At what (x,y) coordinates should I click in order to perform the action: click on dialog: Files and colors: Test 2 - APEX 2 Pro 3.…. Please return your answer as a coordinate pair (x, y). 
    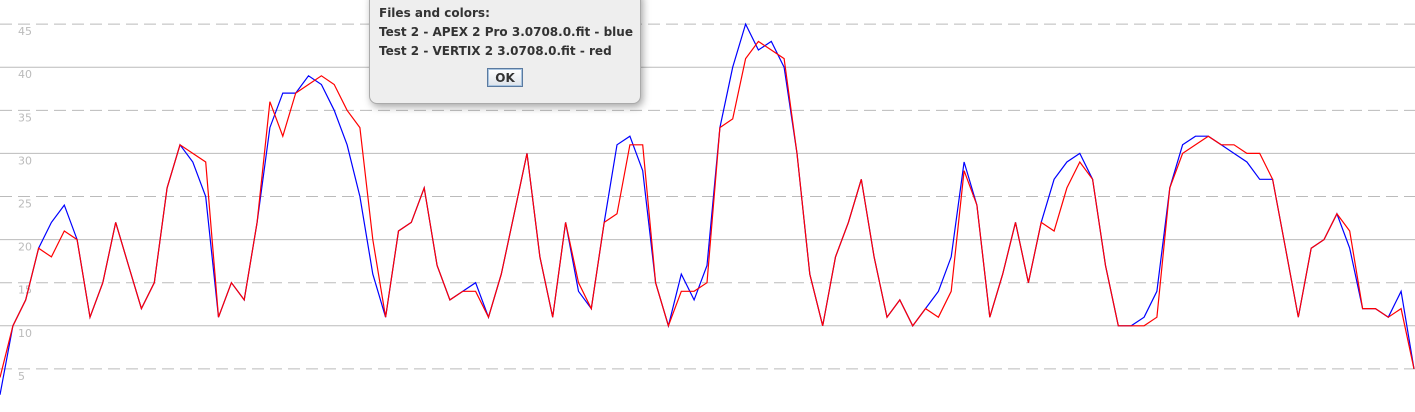
    Looking at the image, I should click on (505, 52).